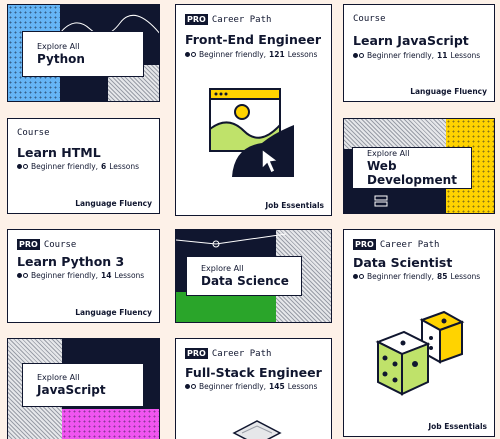 The image size is (500, 439). What do you see at coordinates (71, 261) in the screenshot?
I see `card-title: Learn Python 3` at bounding box center [71, 261].